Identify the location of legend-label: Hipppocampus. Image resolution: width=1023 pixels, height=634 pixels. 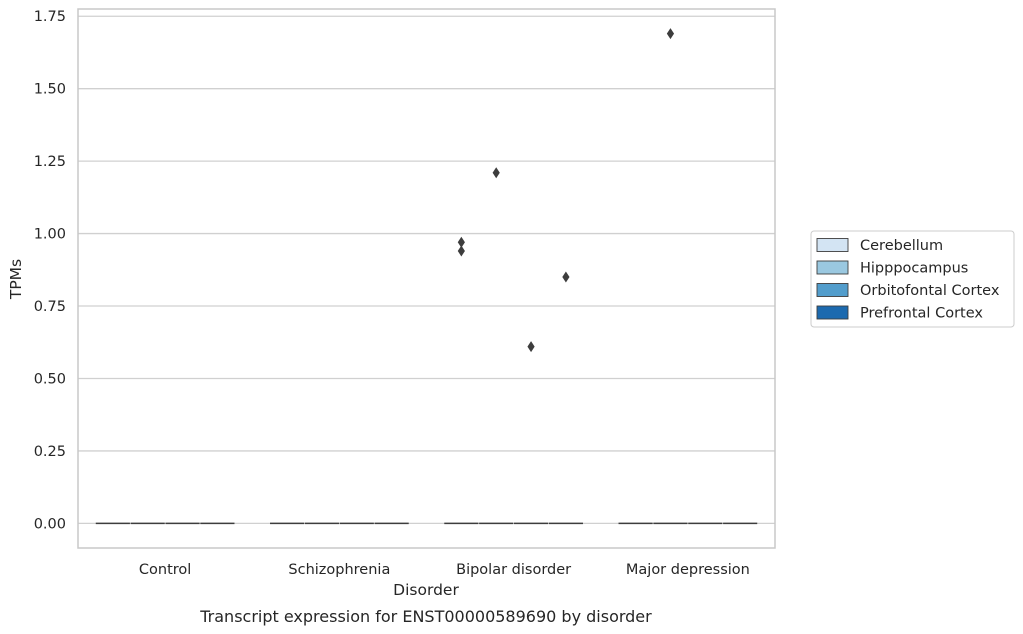
(914, 269).